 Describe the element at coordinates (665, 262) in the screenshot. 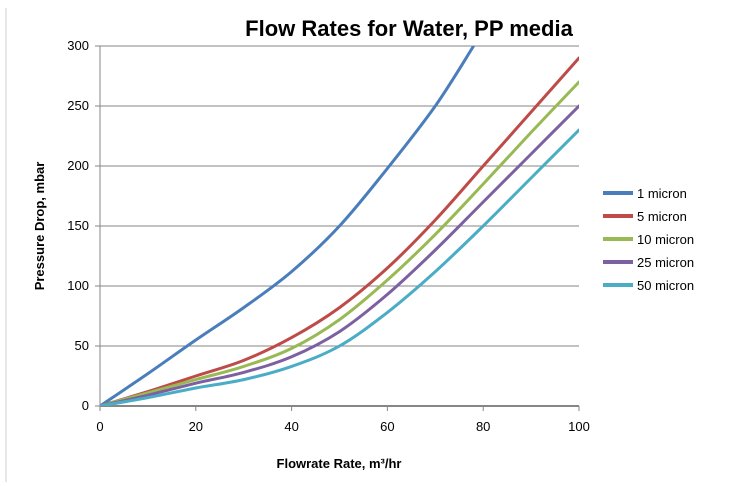

I see `legend-label-4: 25 micron` at that location.